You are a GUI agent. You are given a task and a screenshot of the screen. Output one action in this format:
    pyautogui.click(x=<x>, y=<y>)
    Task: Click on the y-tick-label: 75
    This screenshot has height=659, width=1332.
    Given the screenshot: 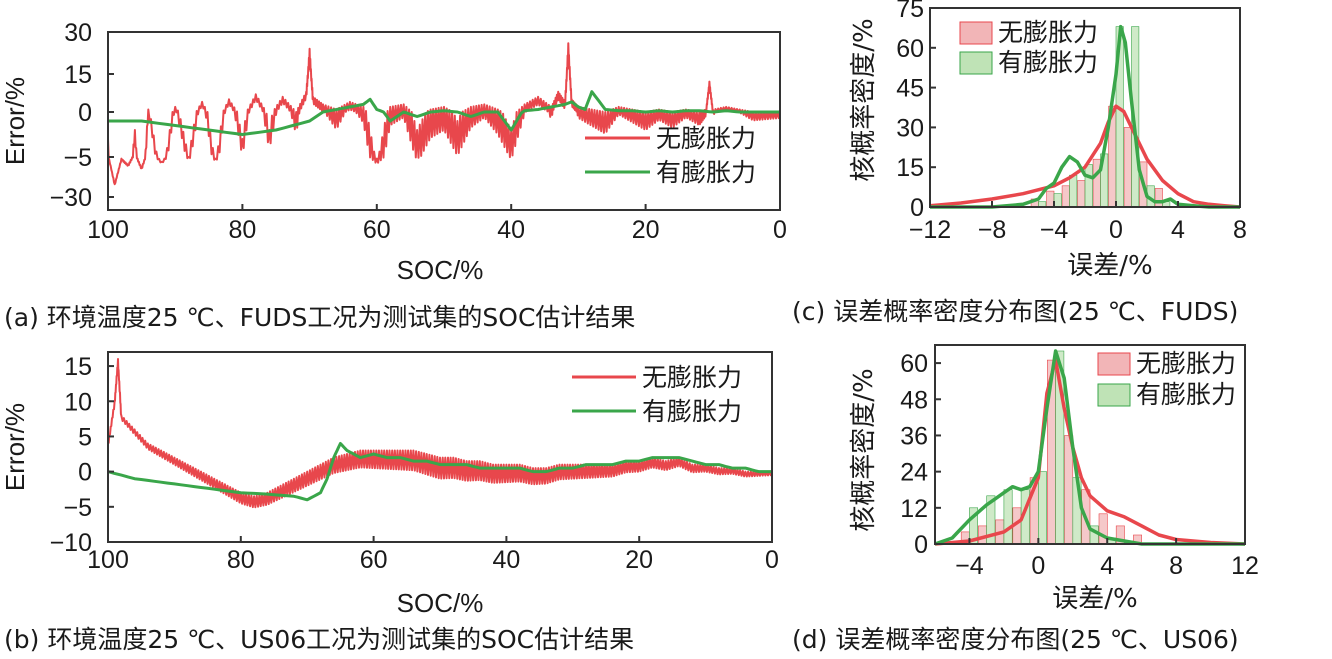 What is the action you would take?
    pyautogui.click(x=910, y=11)
    